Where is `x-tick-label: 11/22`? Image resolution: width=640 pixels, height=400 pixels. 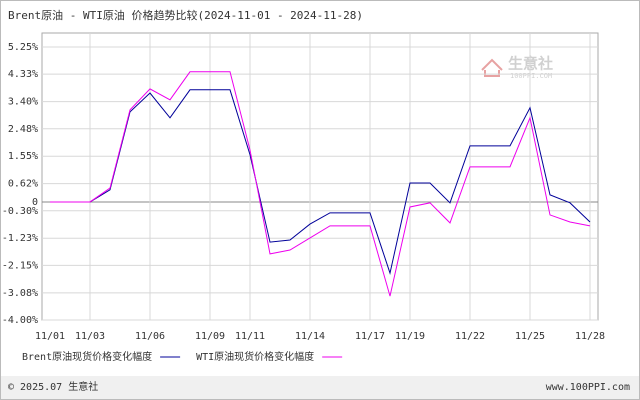 x-tick-label: 11/22 is located at coordinates (470, 336).